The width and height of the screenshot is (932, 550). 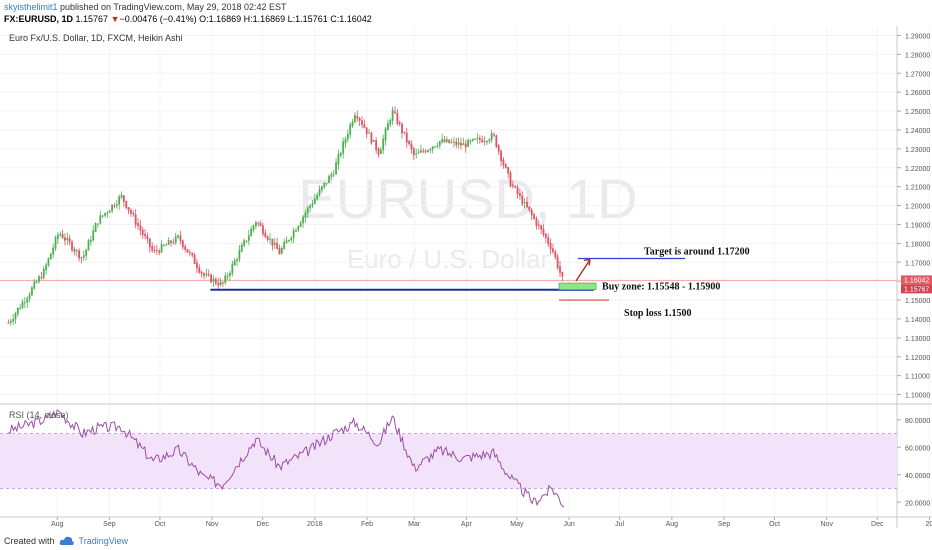 I want to click on rsi-tick-label: 20.0000, so click(x=917, y=503).